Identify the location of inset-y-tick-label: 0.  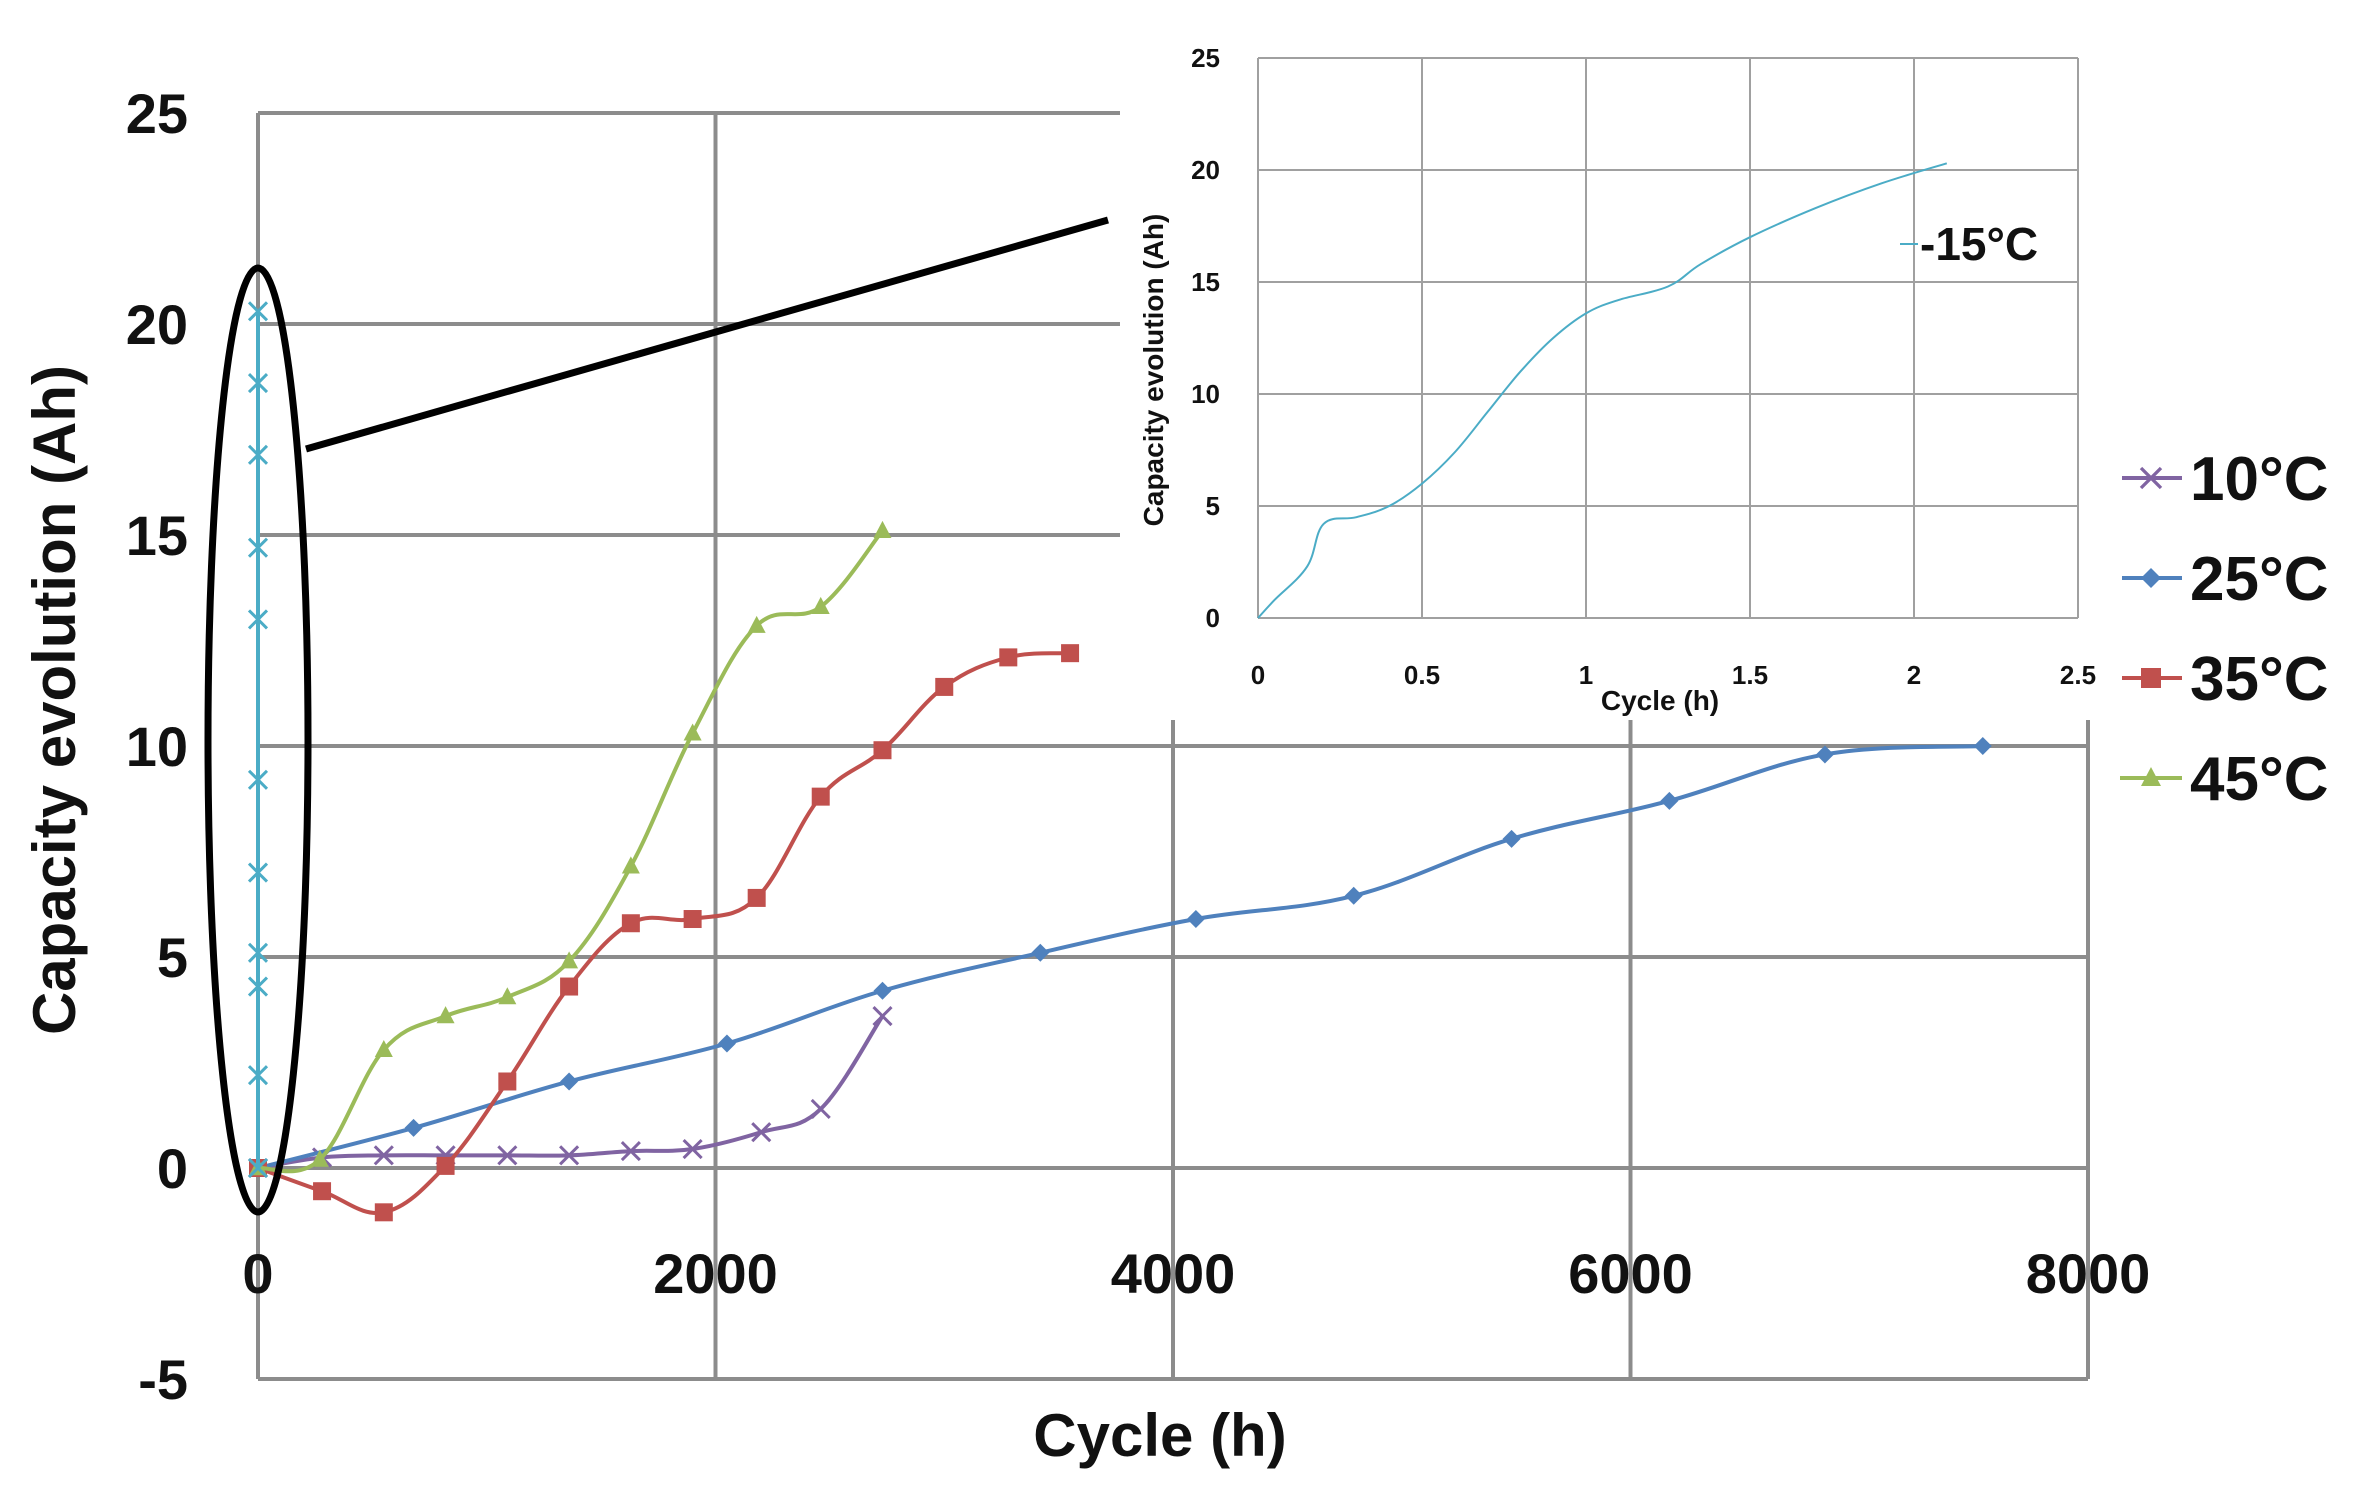
(1213, 618).